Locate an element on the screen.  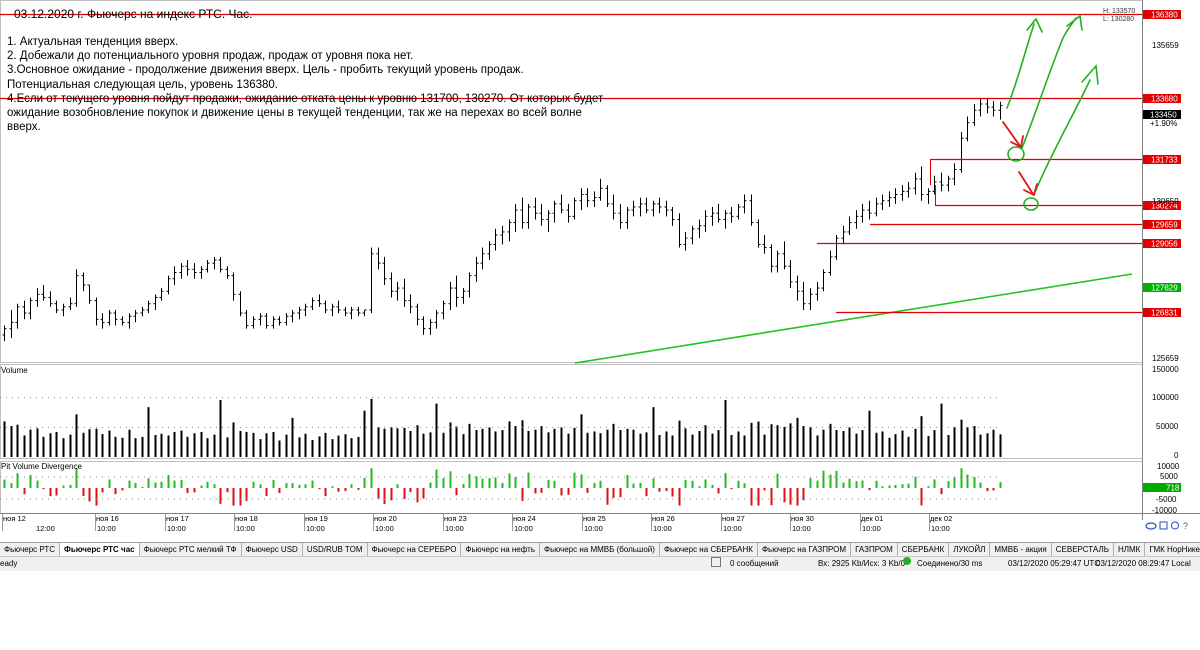
forecast-arrows is located at coordinates (1052, 112).